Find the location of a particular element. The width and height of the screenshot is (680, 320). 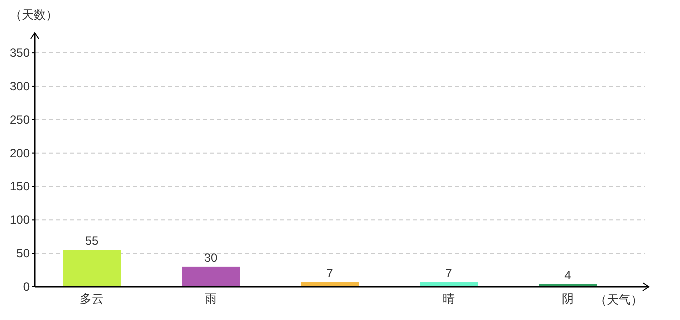

y-tick-label: 0 is located at coordinates (26, 287).